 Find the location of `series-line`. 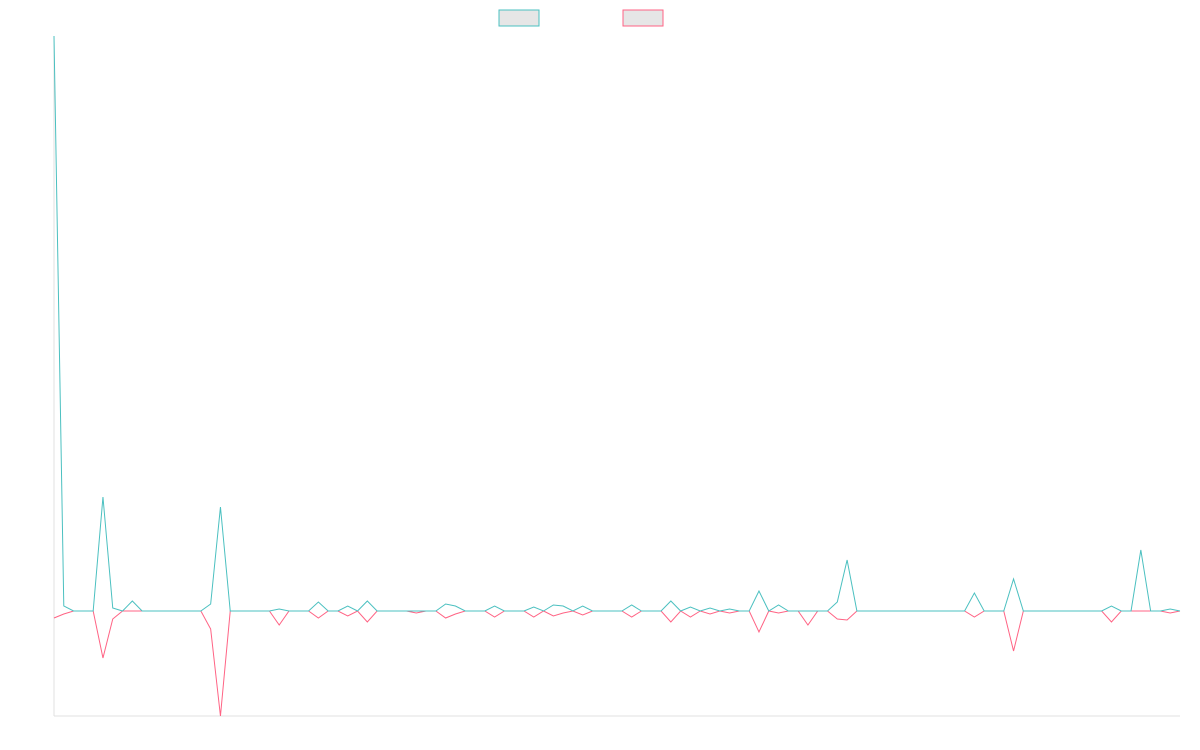

series-line is located at coordinates (617, 663).